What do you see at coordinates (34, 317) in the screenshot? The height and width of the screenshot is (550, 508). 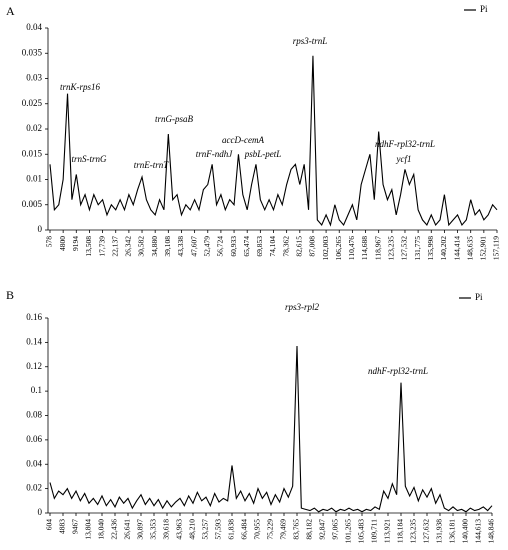 I see `y-tick-label: 0.16` at bounding box center [34, 317].